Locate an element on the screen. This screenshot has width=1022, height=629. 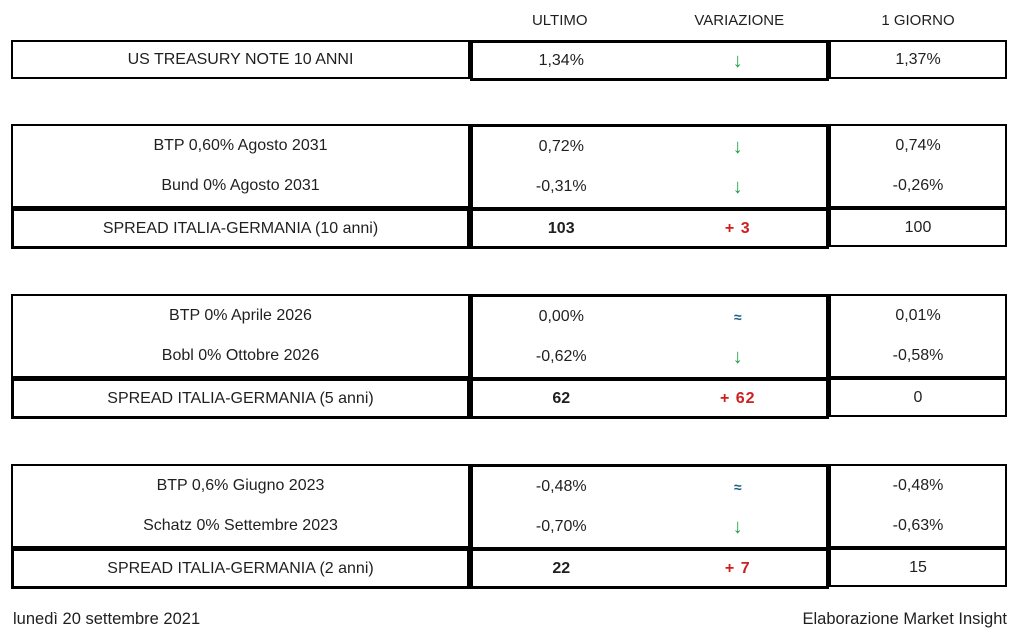
giorno-value: 1,37% is located at coordinates (918, 59).